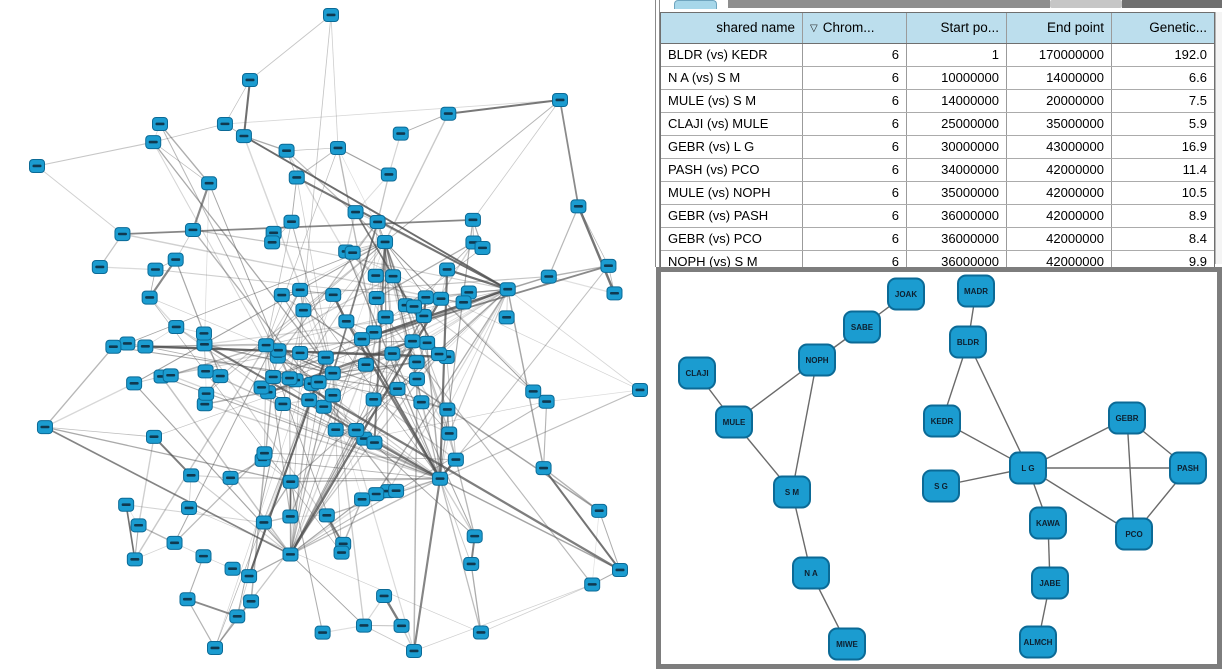 Image resolution: width=1222 pixels, height=669 pixels. Describe the element at coordinates (937, 77) in the screenshot. I see `table-row: N A (vs) S M 6 10000000 14000000 6.6` at that location.